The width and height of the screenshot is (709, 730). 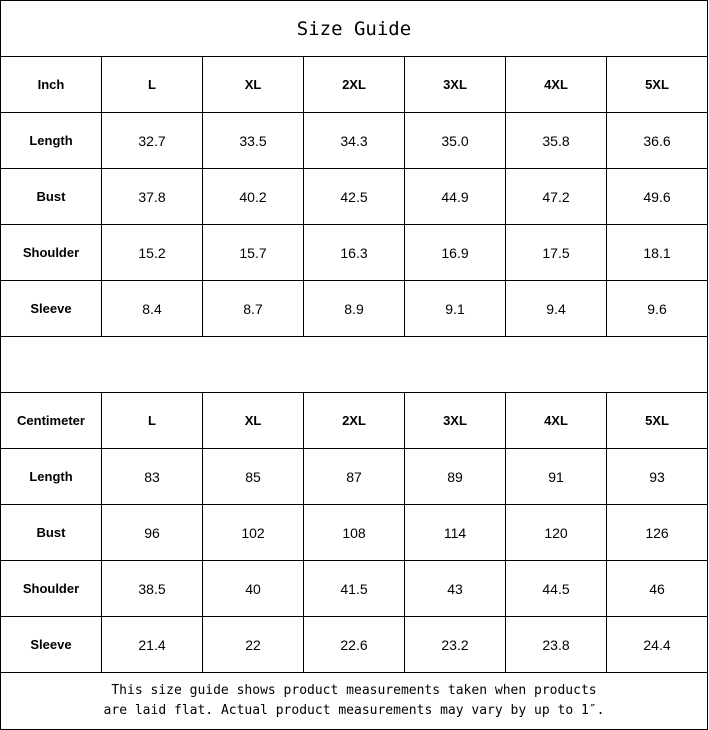 What do you see at coordinates (657, 644) in the screenshot?
I see `measurement-value: 24.4` at bounding box center [657, 644].